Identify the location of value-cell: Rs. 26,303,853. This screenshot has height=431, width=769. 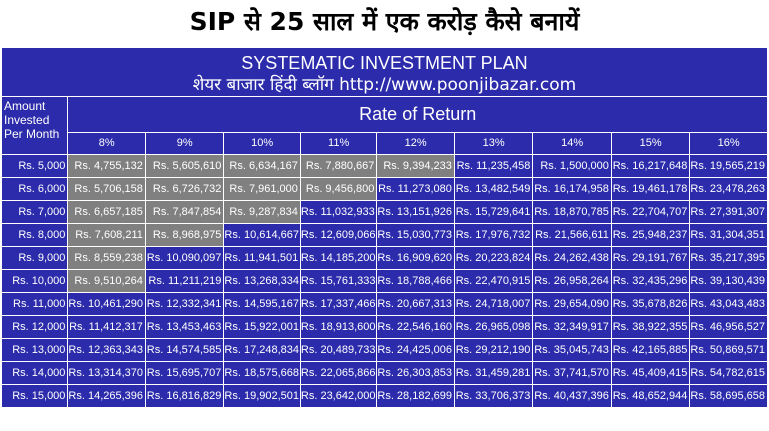
(415, 373).